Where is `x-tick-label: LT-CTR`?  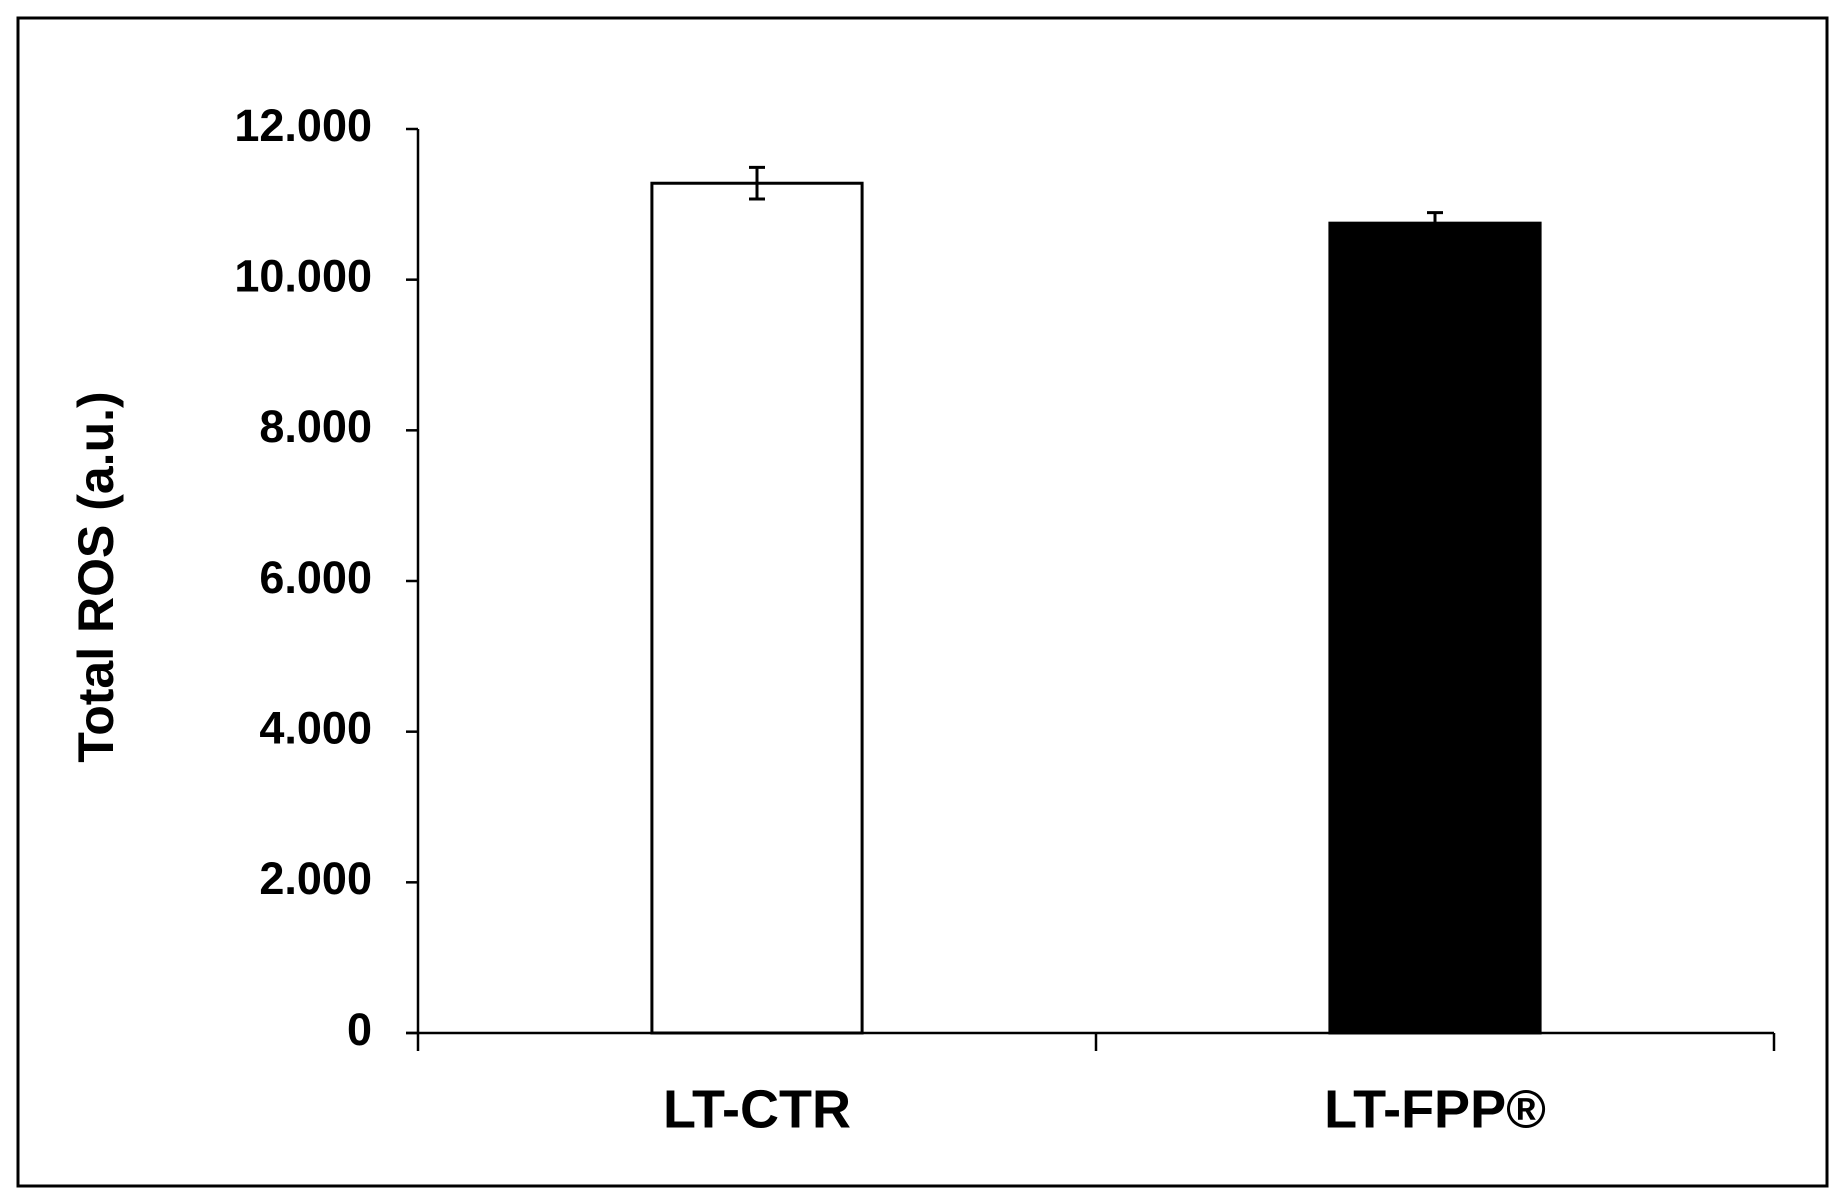
x-tick-label: LT-CTR is located at coordinates (757, 1109).